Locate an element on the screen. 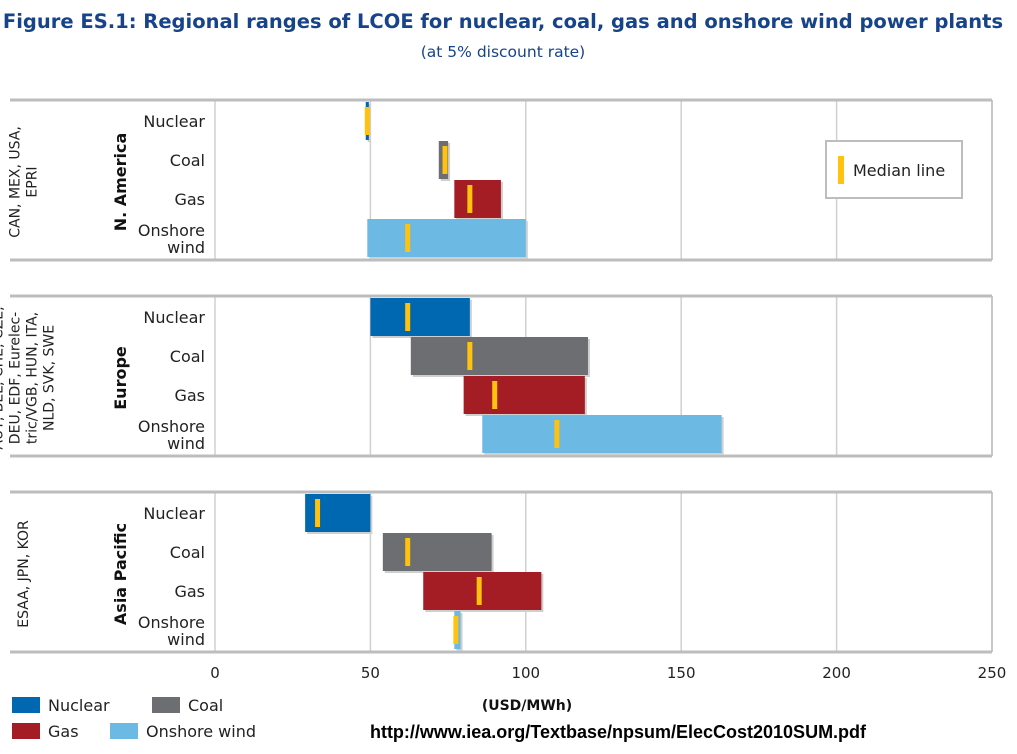  legend-swatch-gas is located at coordinates (26, 731).